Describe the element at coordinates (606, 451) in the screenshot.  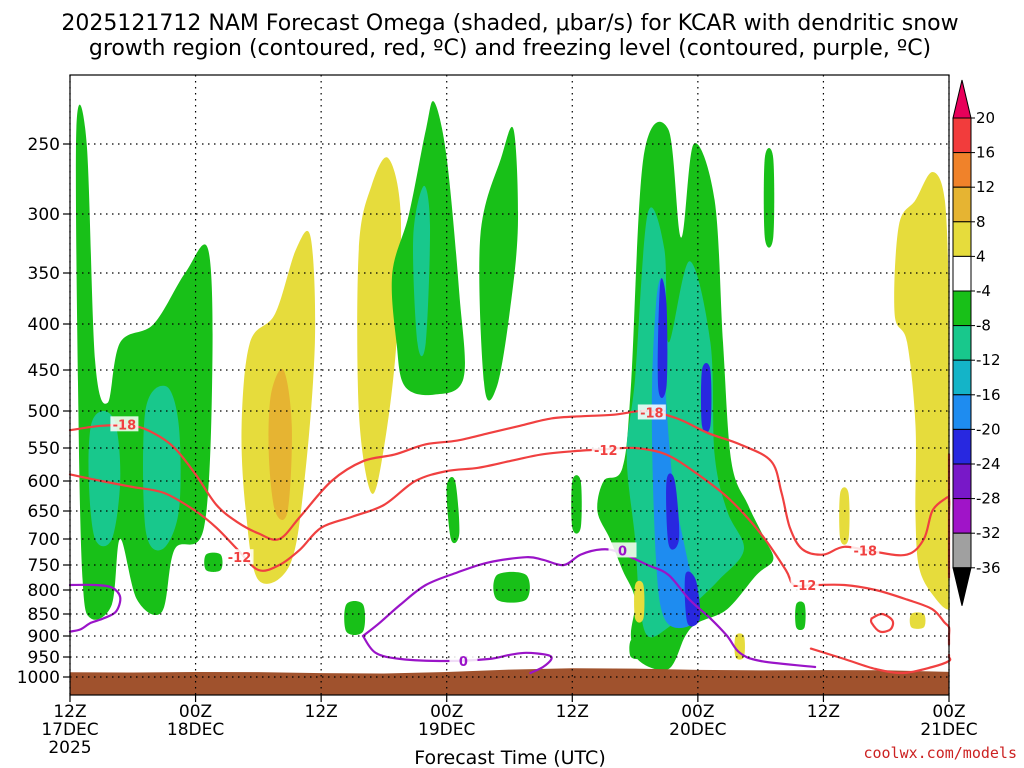
I see `contour-label-2: -12` at that location.